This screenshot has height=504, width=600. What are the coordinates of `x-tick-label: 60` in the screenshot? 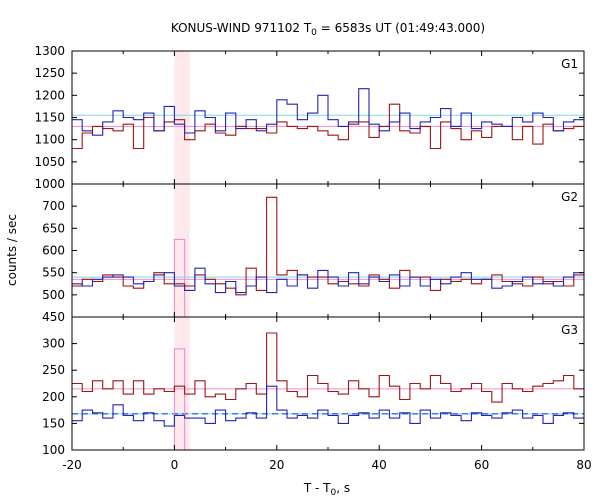 It's located at (481, 465).